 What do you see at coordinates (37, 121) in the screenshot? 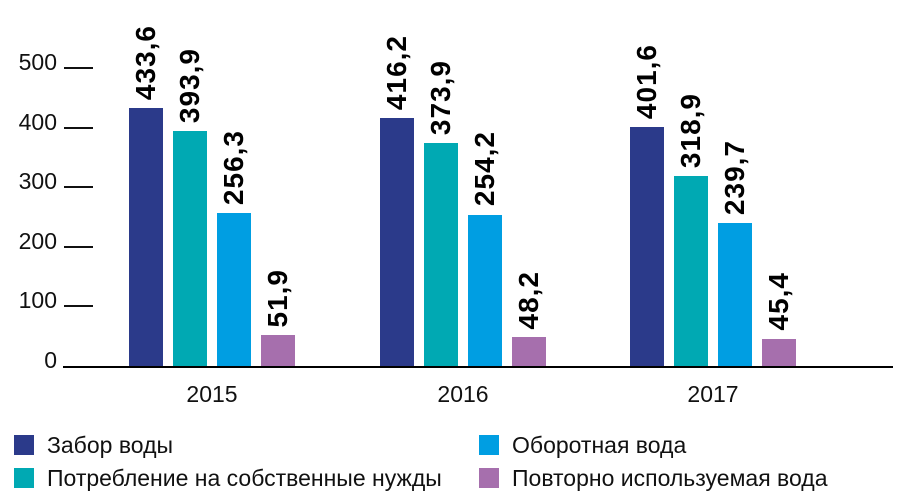
I see `y-axis-label: 400` at bounding box center [37, 121].